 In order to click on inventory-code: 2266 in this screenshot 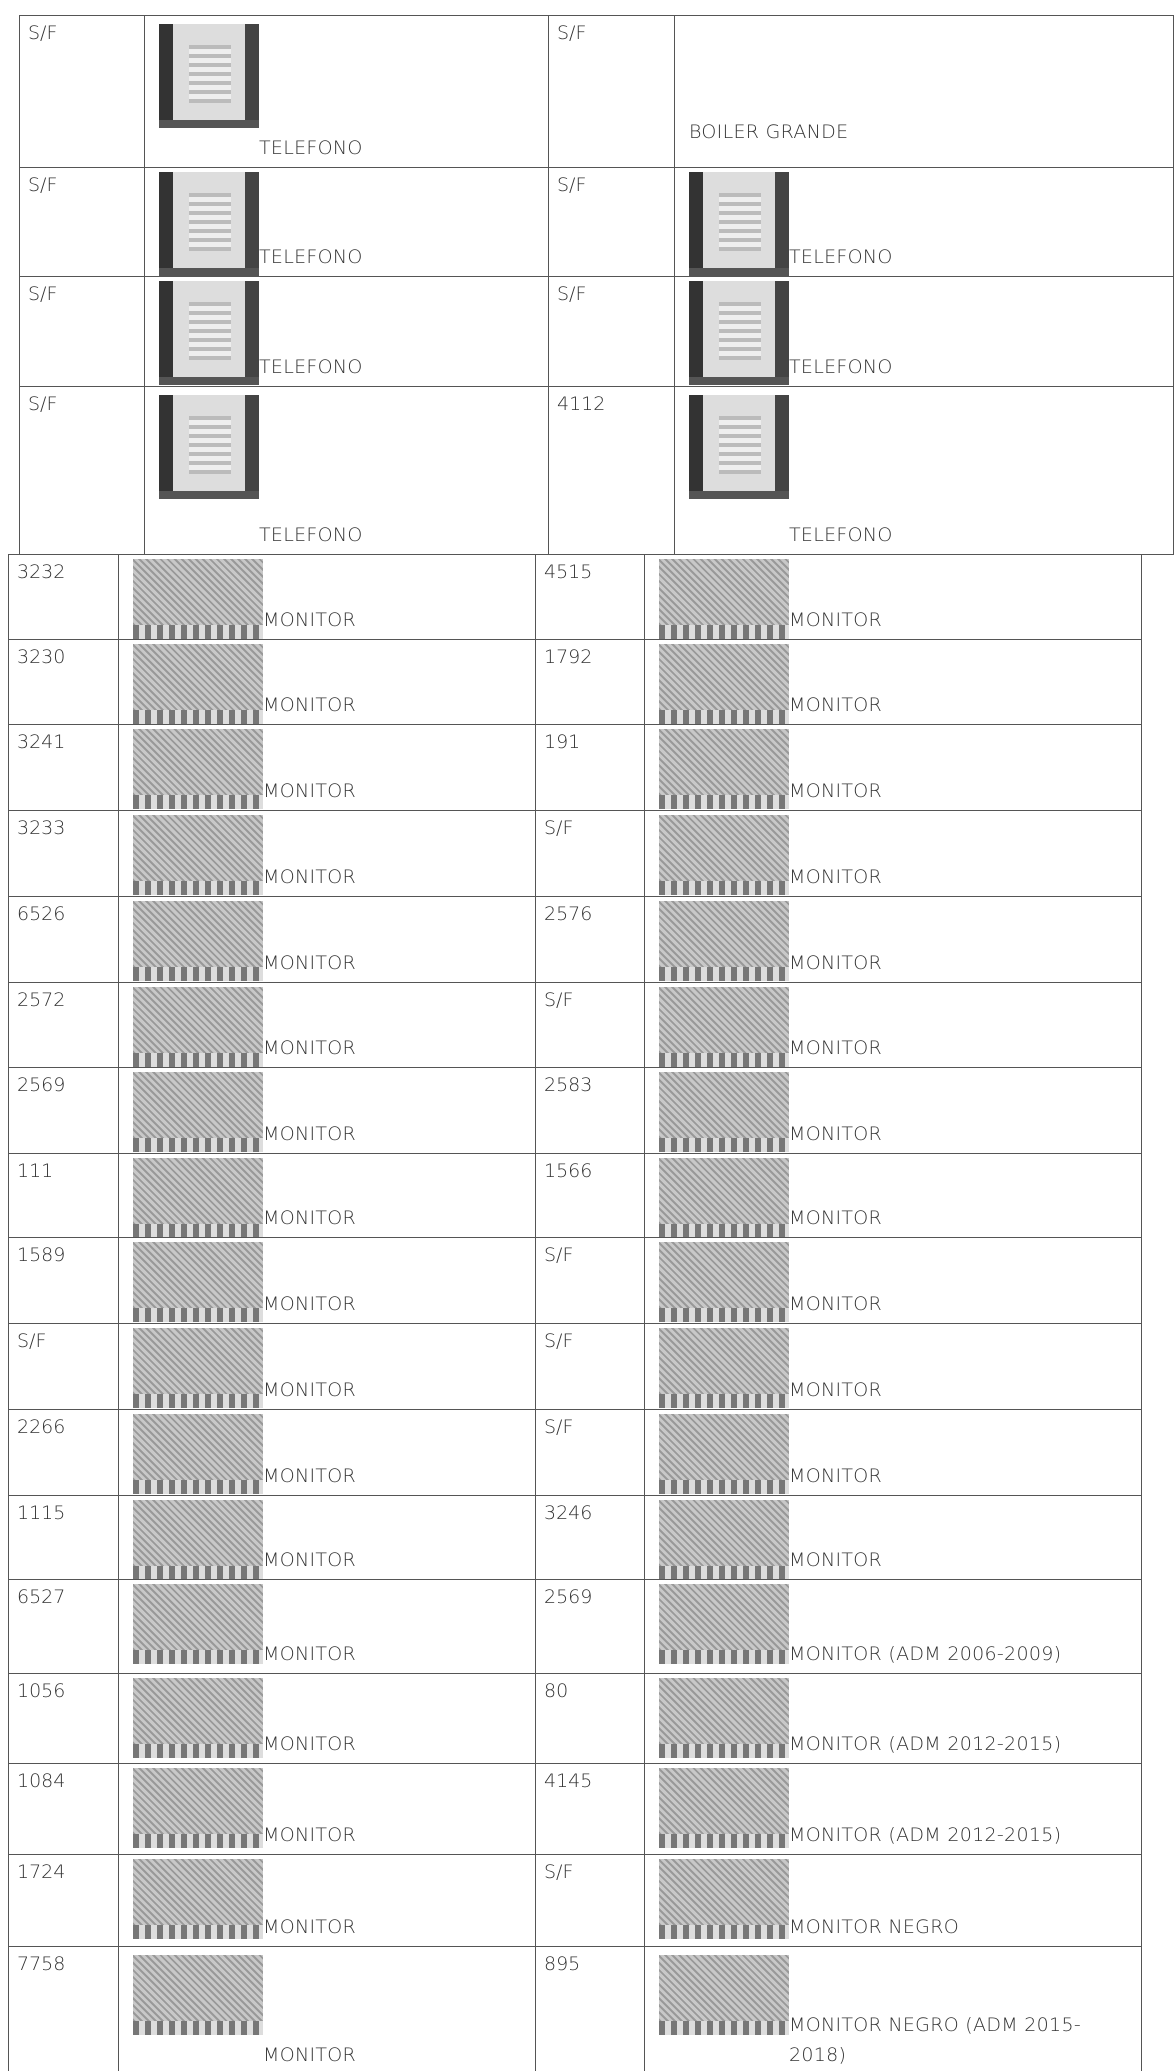, I will do `click(41, 1427)`.